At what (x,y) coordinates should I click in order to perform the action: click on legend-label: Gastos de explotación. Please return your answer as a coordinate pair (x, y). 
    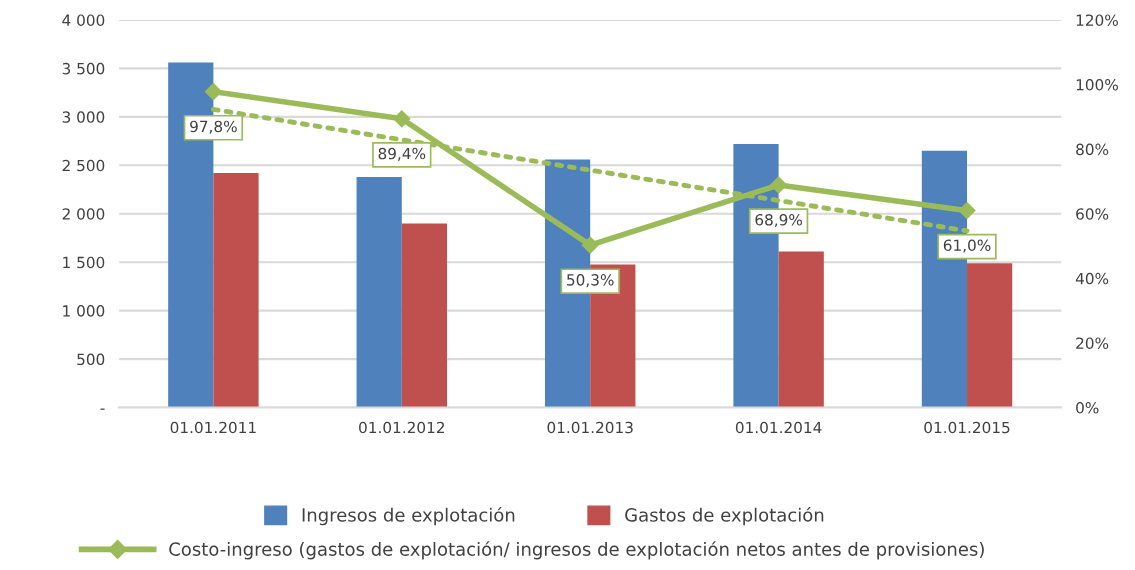
    Looking at the image, I should click on (724, 516).